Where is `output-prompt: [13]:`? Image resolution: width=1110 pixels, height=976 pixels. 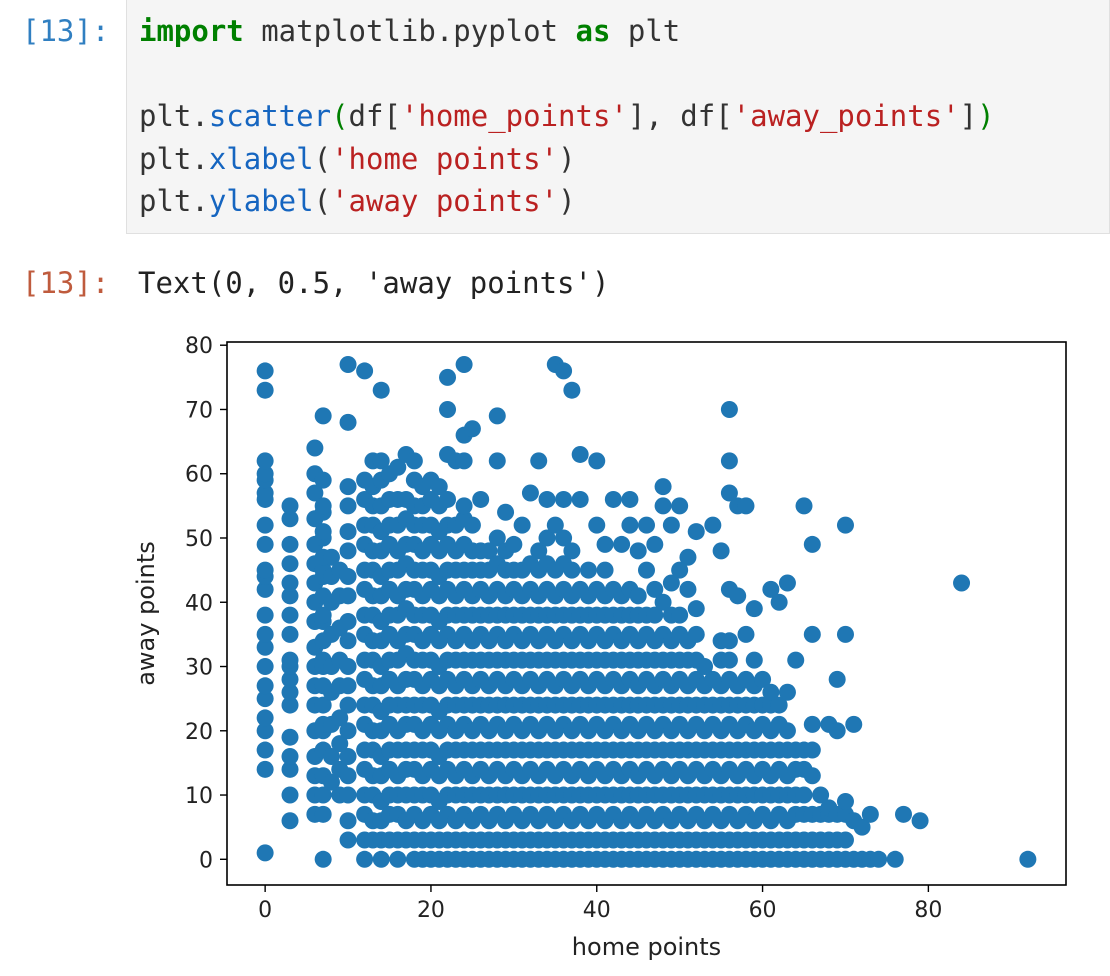
output-prompt: [13]: is located at coordinates (66, 283).